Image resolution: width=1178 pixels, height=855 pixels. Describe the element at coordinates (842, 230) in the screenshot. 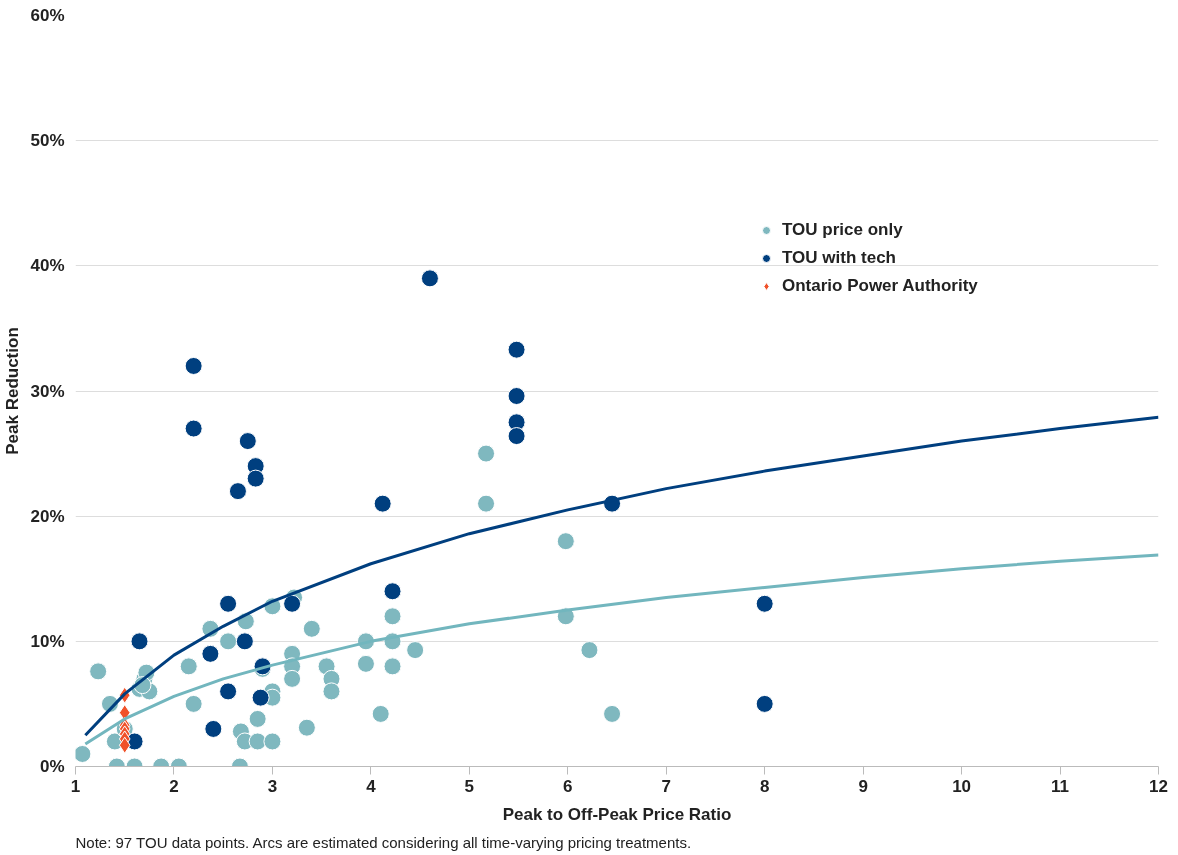

I see `legend-label: TOU price only` at that location.